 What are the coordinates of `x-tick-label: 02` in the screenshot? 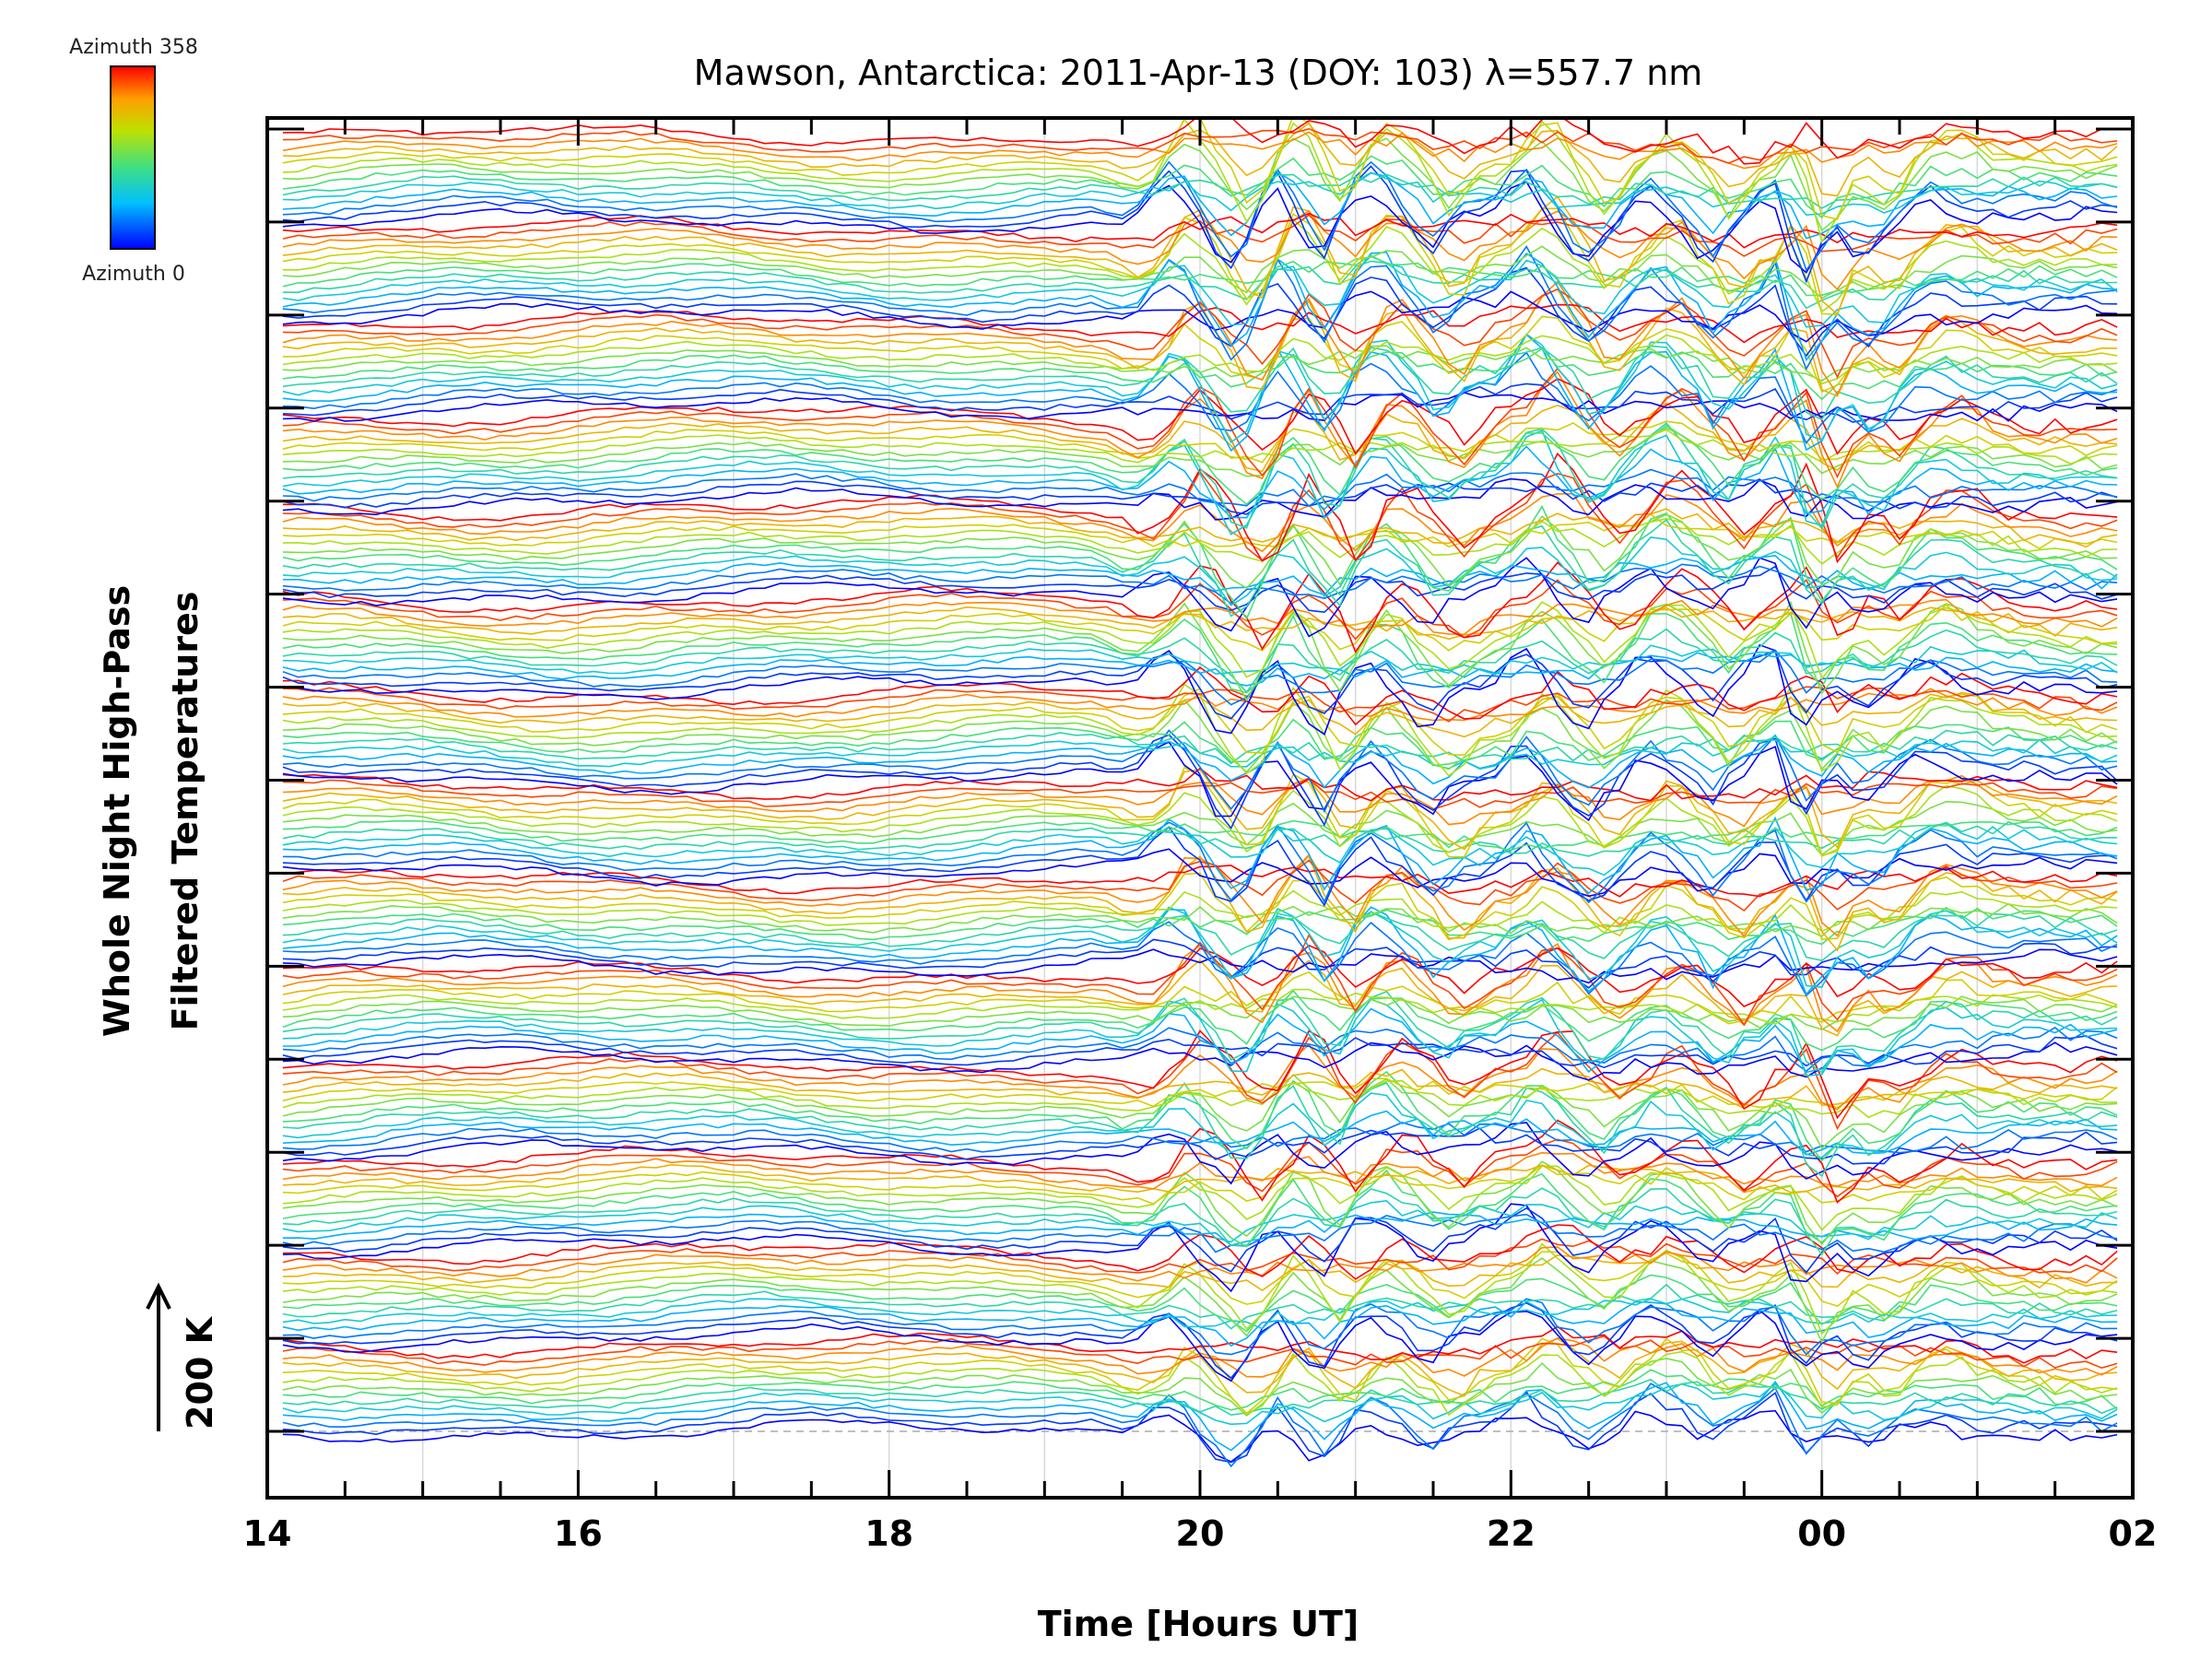 It's located at (2133, 1533).